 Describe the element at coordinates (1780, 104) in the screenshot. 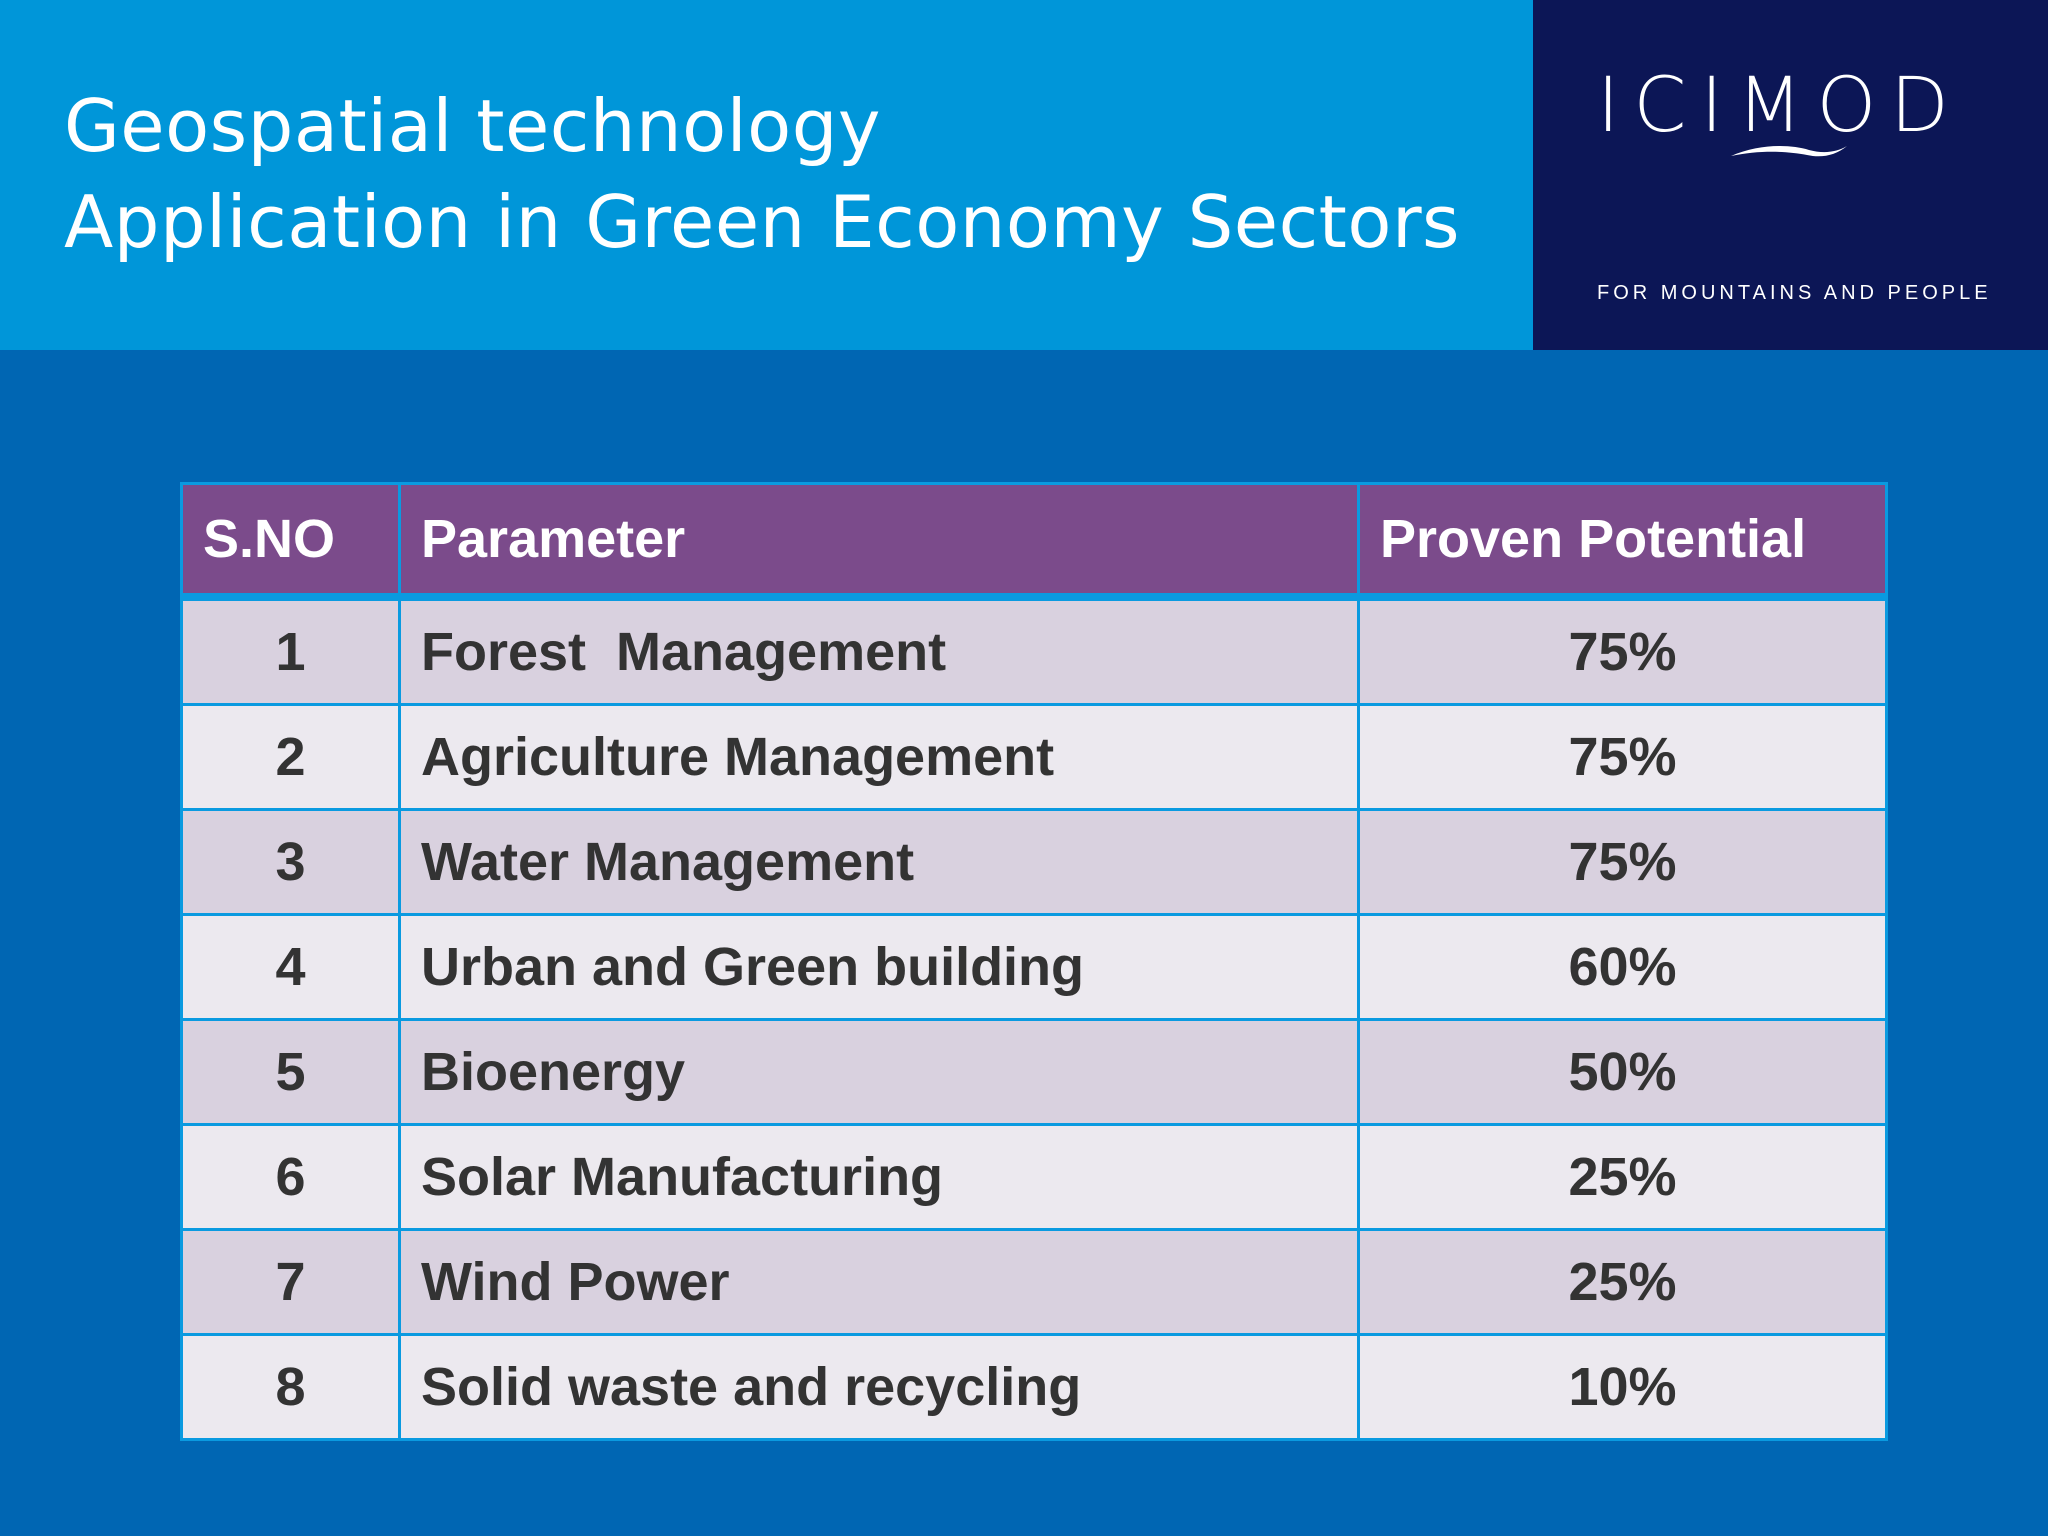

I see `logo-wordmark: ICIMOD` at that location.